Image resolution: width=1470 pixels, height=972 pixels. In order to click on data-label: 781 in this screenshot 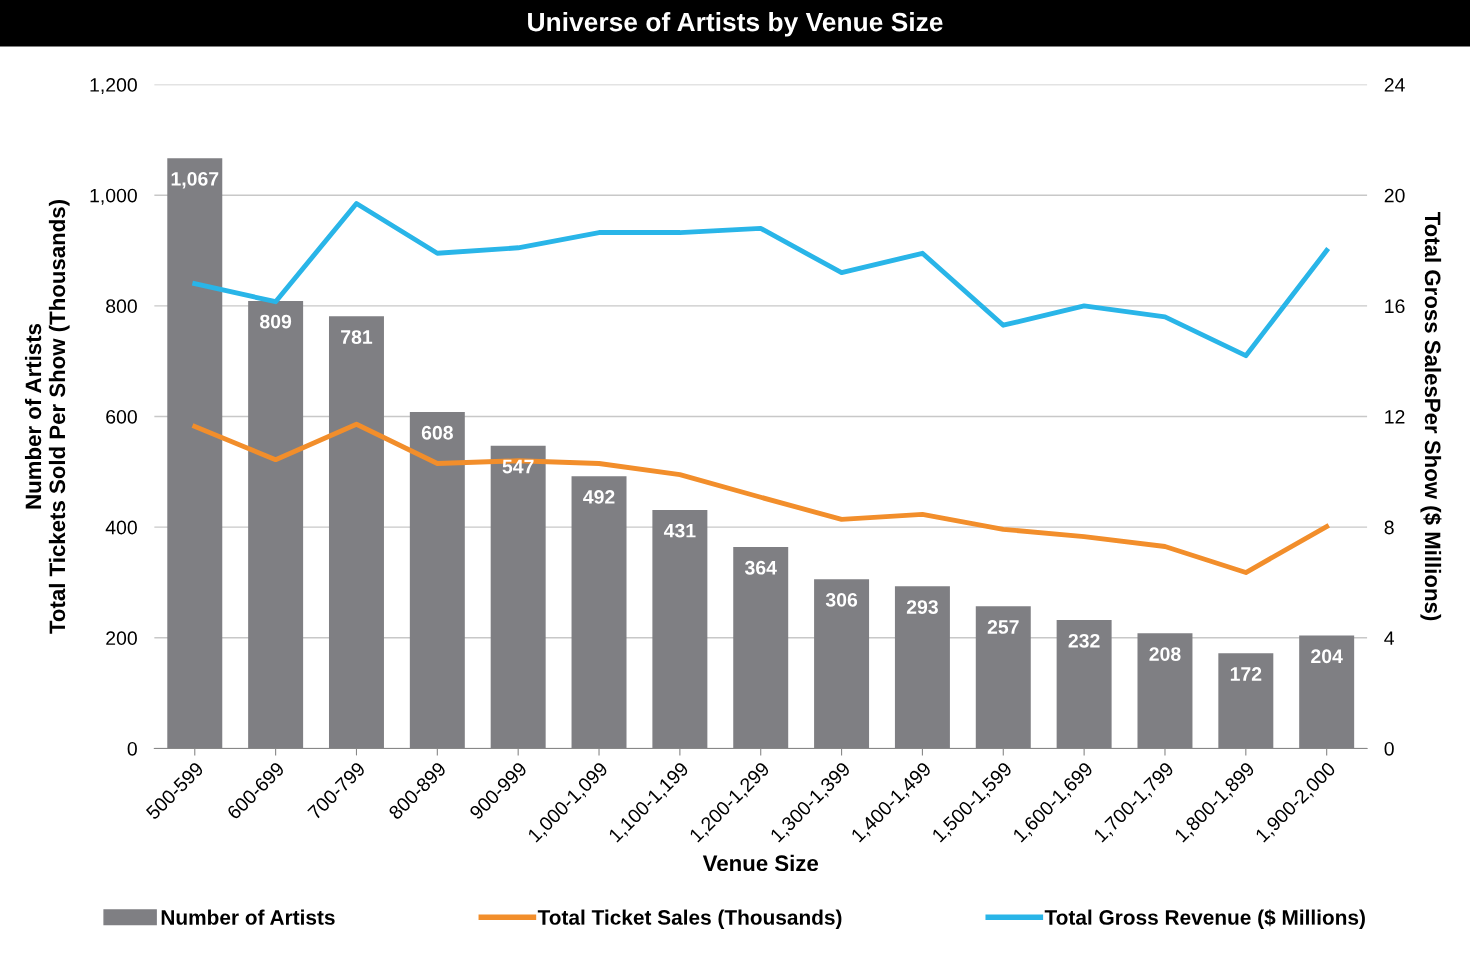, I will do `click(357, 337)`.